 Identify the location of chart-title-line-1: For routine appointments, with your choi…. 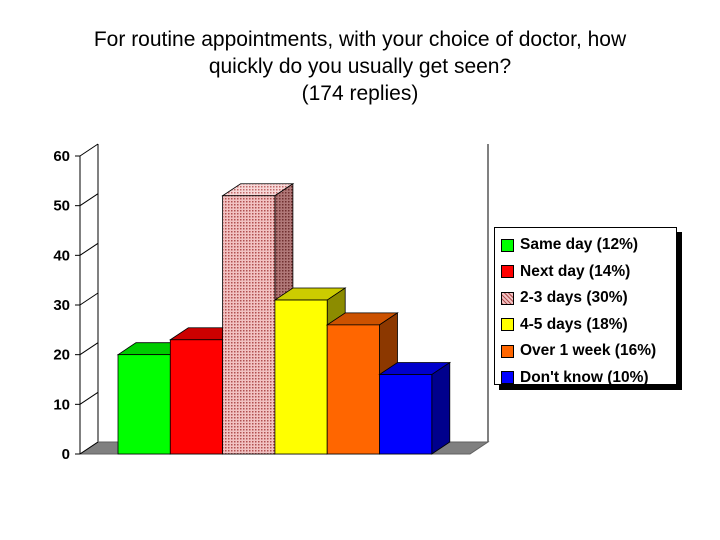
(360, 39).